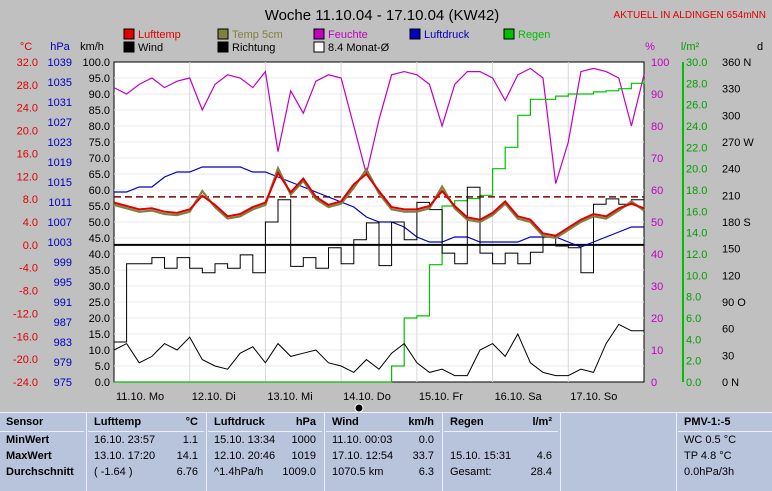  What do you see at coordinates (125, 440) in the screenshot?
I see `lufttemp-min-time: 16.10. 23:57` at bounding box center [125, 440].